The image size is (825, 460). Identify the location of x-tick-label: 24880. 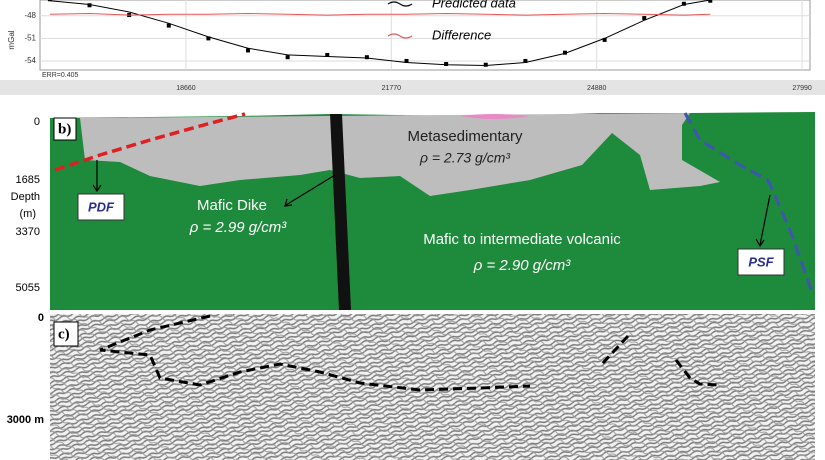
(597, 88).